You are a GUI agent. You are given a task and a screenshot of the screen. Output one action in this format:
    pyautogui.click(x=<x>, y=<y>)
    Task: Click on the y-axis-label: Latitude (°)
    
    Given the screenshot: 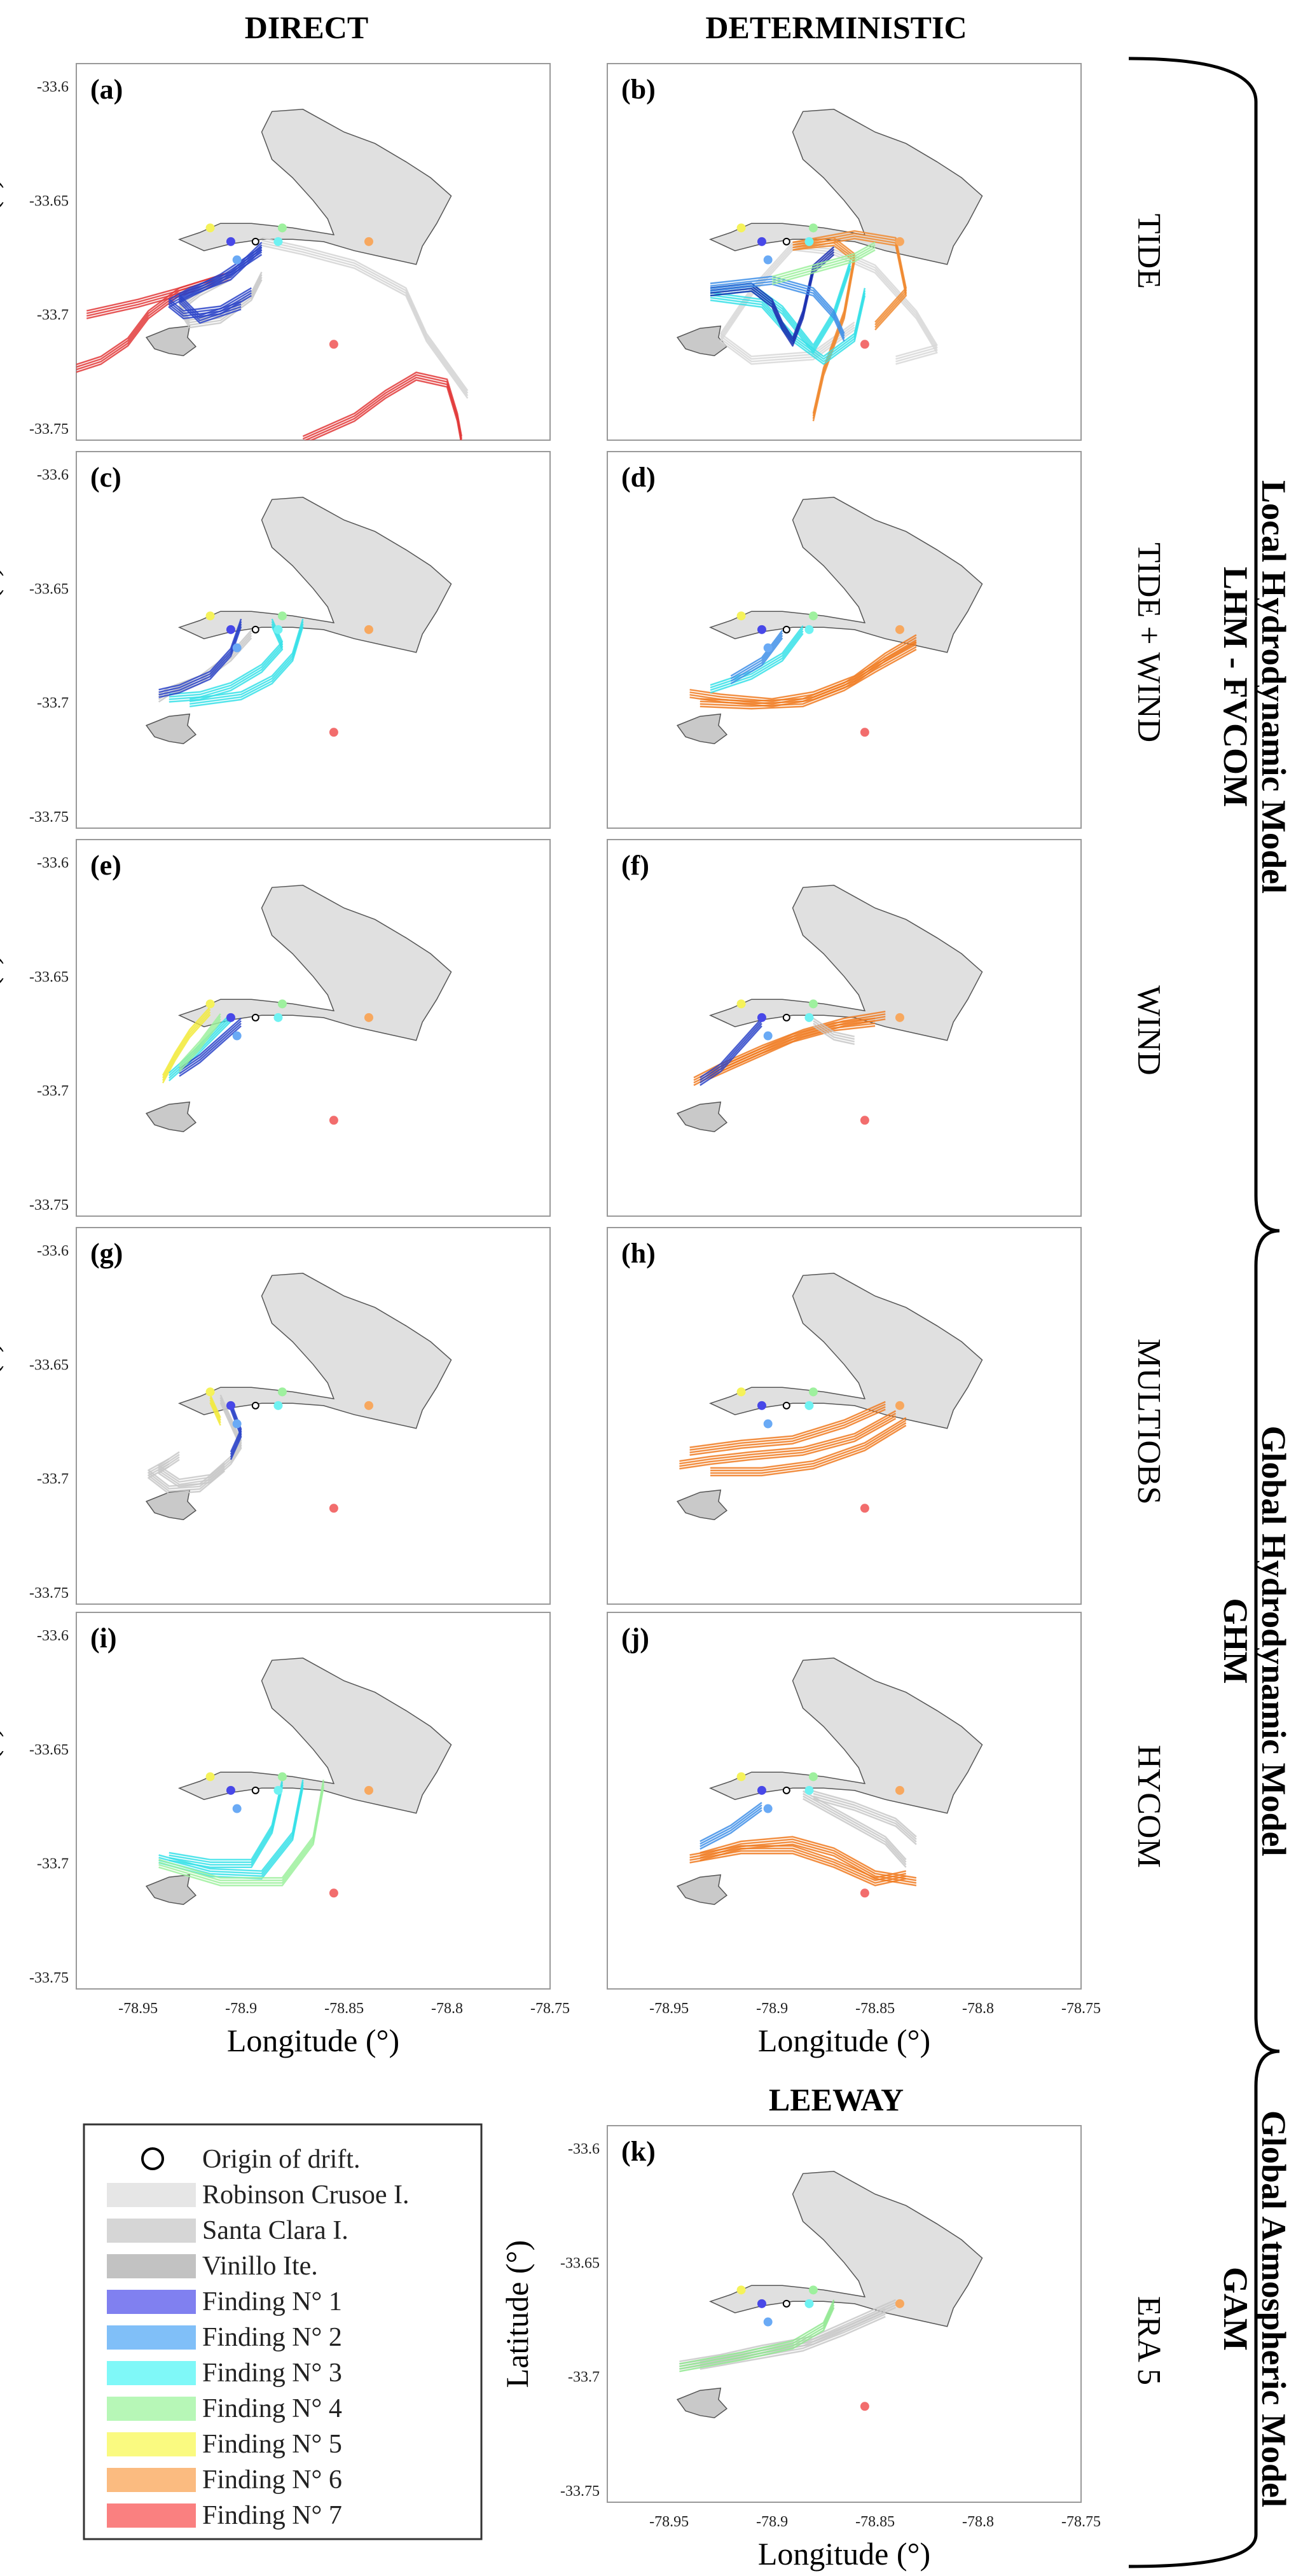 What is the action you would take?
    pyautogui.click(x=2, y=640)
    